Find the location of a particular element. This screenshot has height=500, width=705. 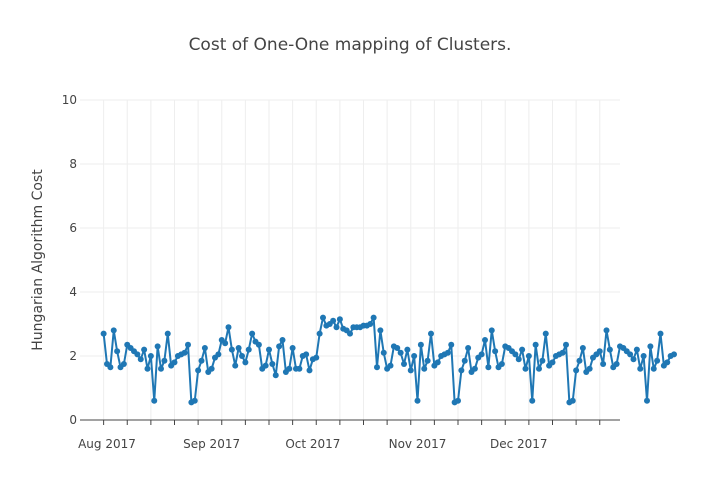

series-line is located at coordinates (388, 360).